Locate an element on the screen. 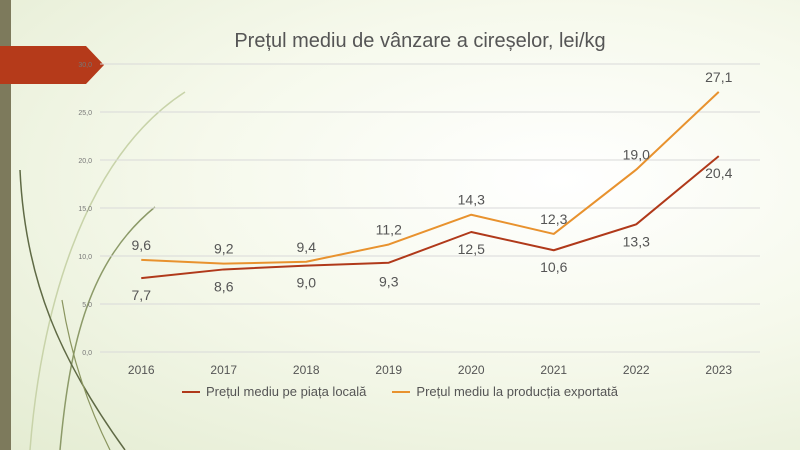 The height and width of the screenshot is (450, 800). x-tick-label: 2020 is located at coordinates (471, 370).